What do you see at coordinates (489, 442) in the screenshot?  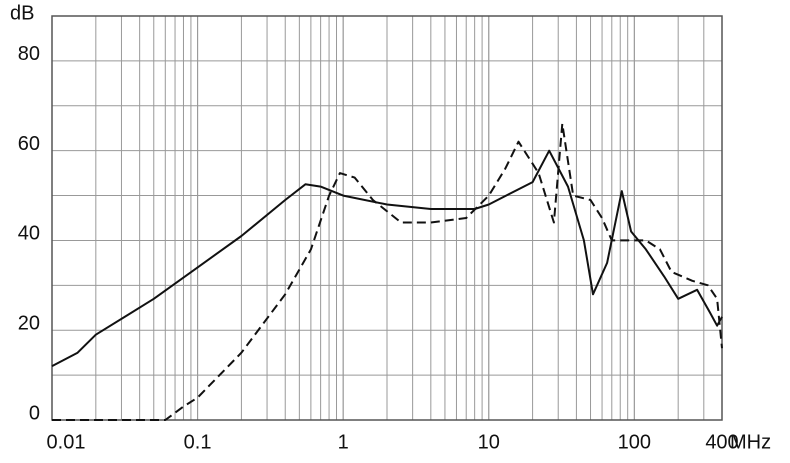 I see `x-tick-label: 10` at bounding box center [489, 442].